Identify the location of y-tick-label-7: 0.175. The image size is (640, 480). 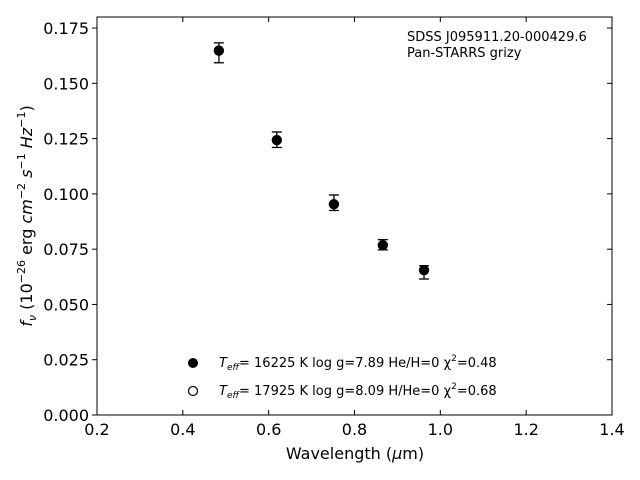
(66, 28).